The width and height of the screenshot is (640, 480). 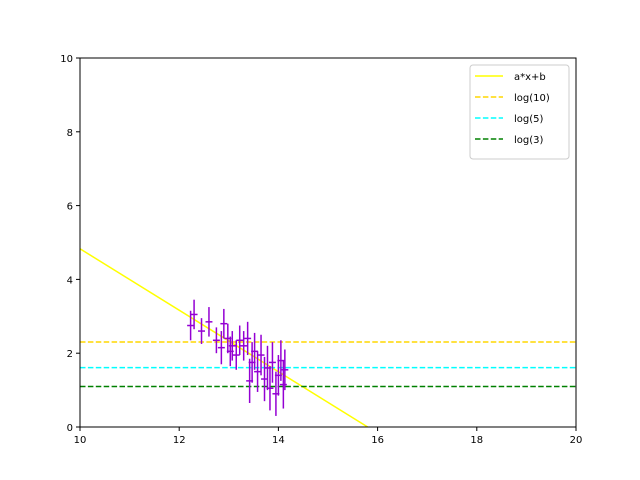 What do you see at coordinates (70, 133) in the screenshot?
I see `y-tick-label: 8` at bounding box center [70, 133].